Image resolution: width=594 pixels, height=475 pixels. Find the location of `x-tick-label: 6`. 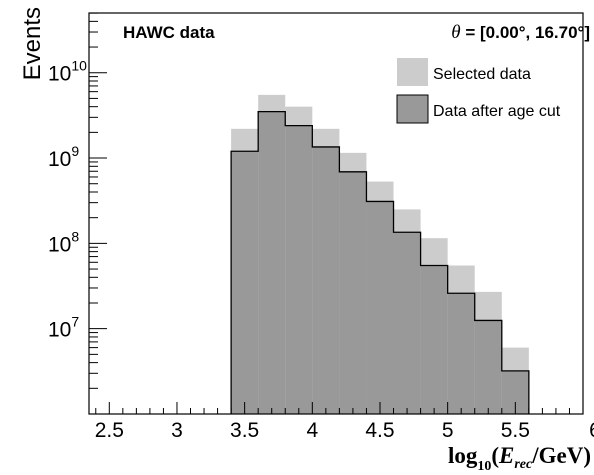

x-tick-label: 6 is located at coordinates (591, 430).